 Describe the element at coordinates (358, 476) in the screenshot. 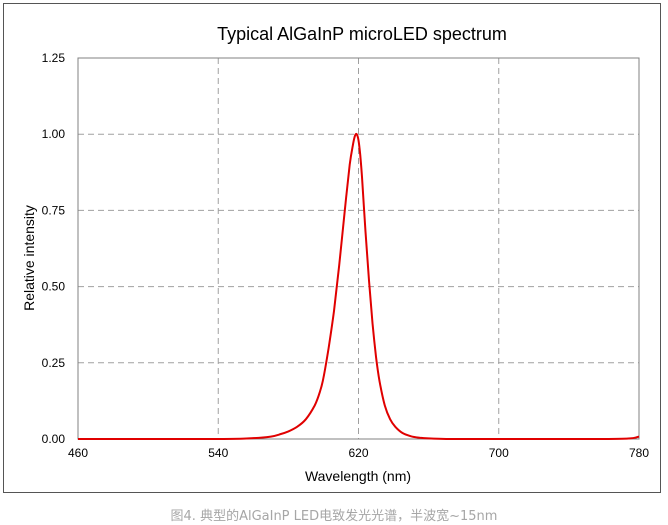

I see `x-axis-title: Wavelength (nm)` at that location.